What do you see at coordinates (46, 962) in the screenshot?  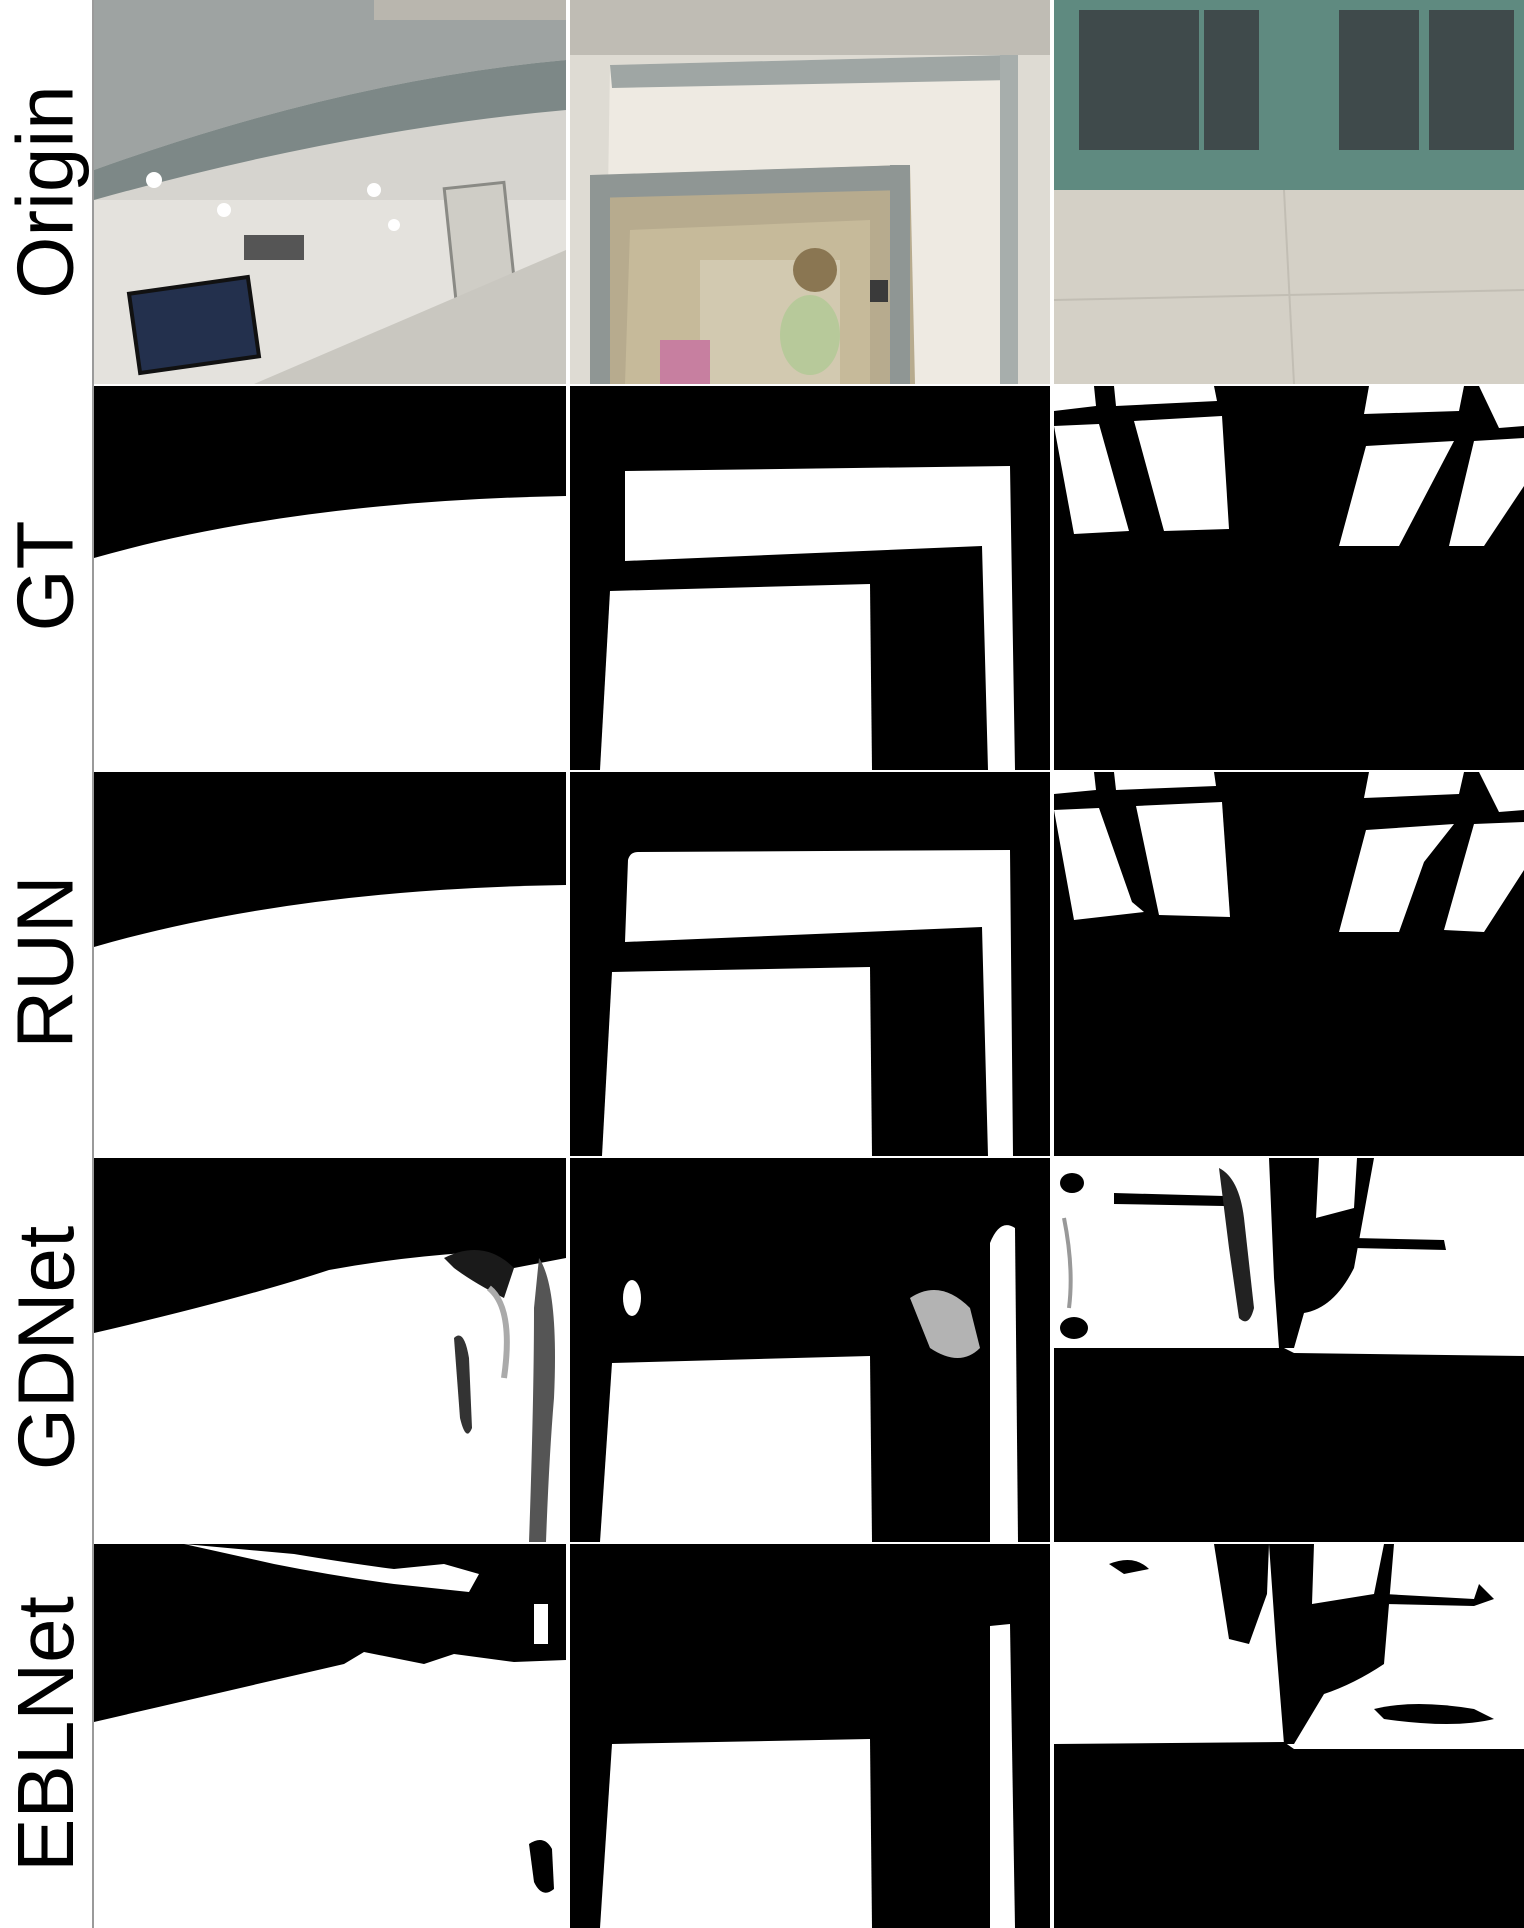 I see `row-label-run: RUN` at bounding box center [46, 962].